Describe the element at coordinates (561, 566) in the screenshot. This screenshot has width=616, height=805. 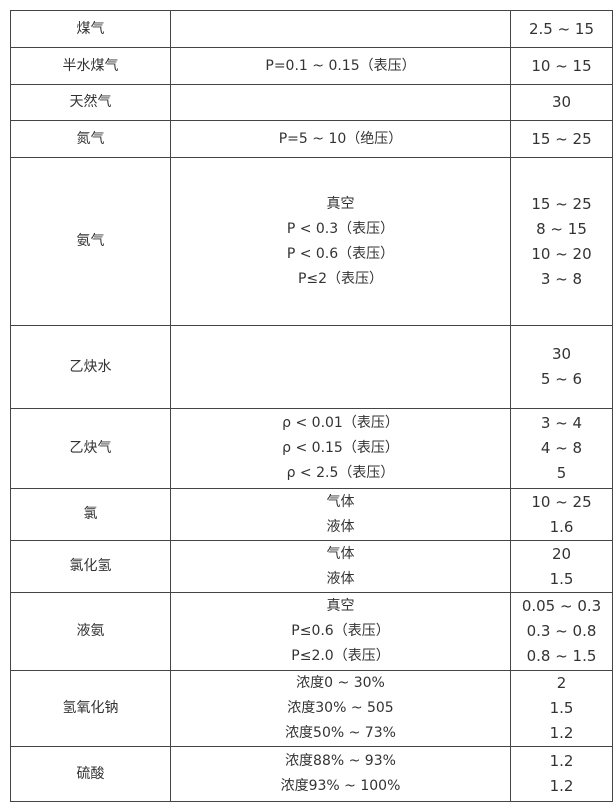
I see `value-cell: 20 1.5` at that location.